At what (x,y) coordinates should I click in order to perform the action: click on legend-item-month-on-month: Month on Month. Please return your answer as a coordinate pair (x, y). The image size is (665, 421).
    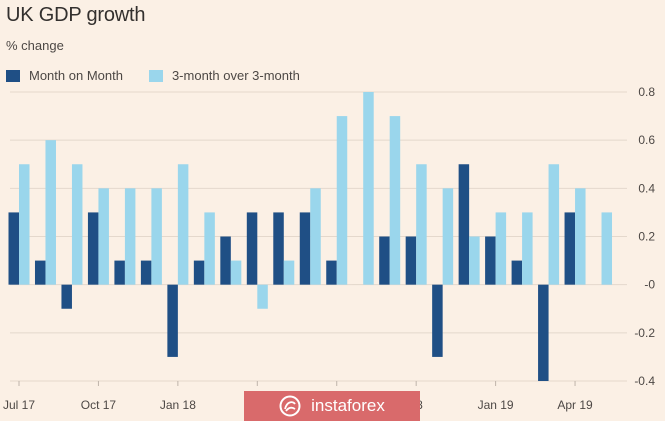
    Looking at the image, I should click on (64, 75).